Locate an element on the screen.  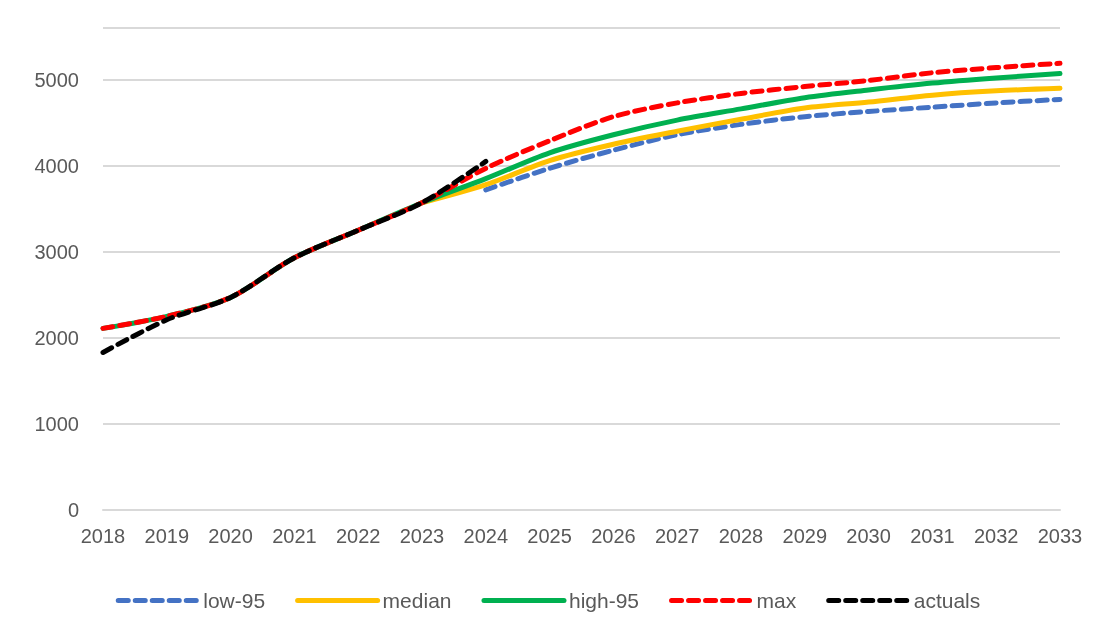
x-tick-label: 2032 is located at coordinates (996, 536).